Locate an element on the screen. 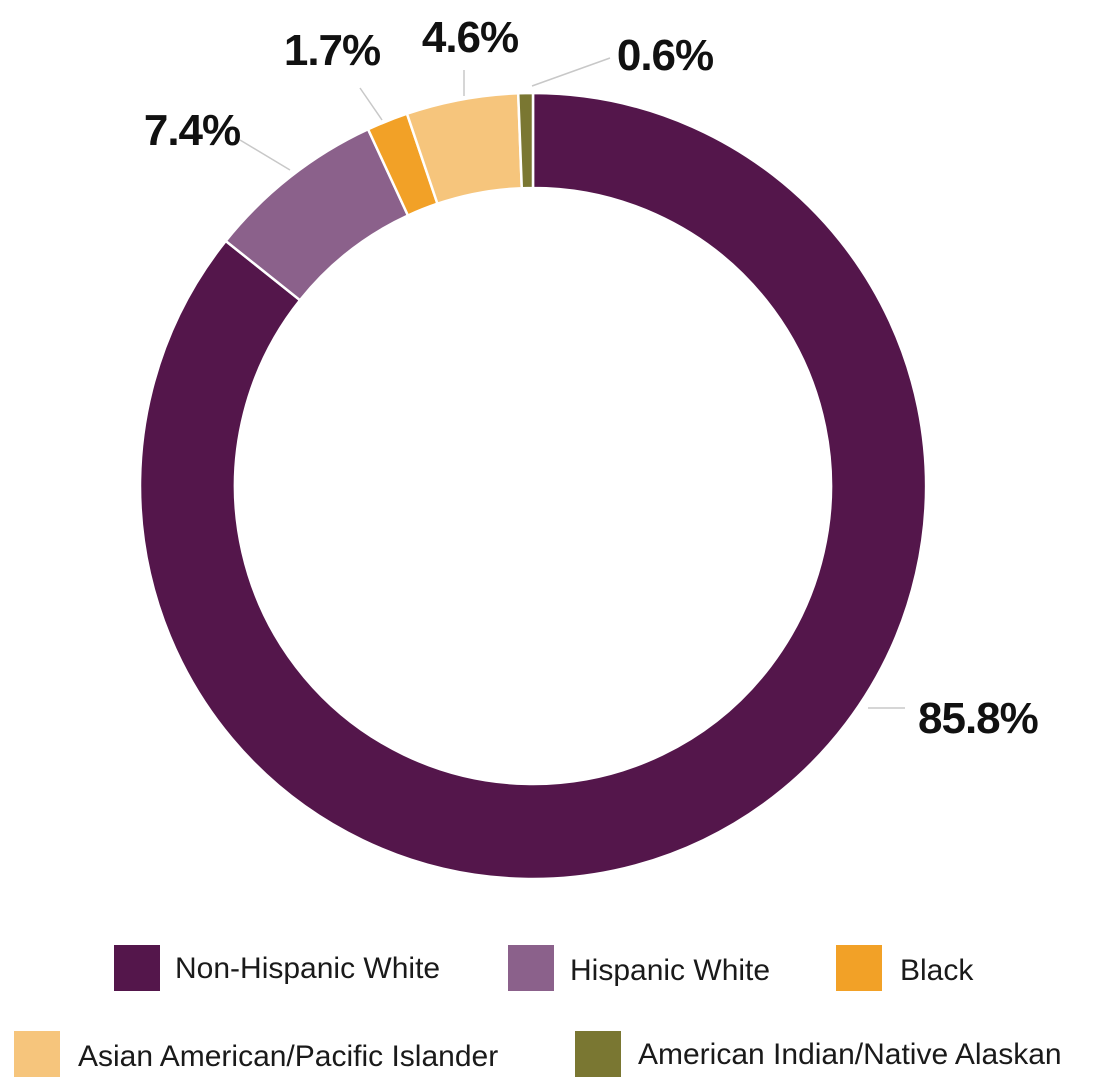  data-label: 1.7% is located at coordinates (332, 50).